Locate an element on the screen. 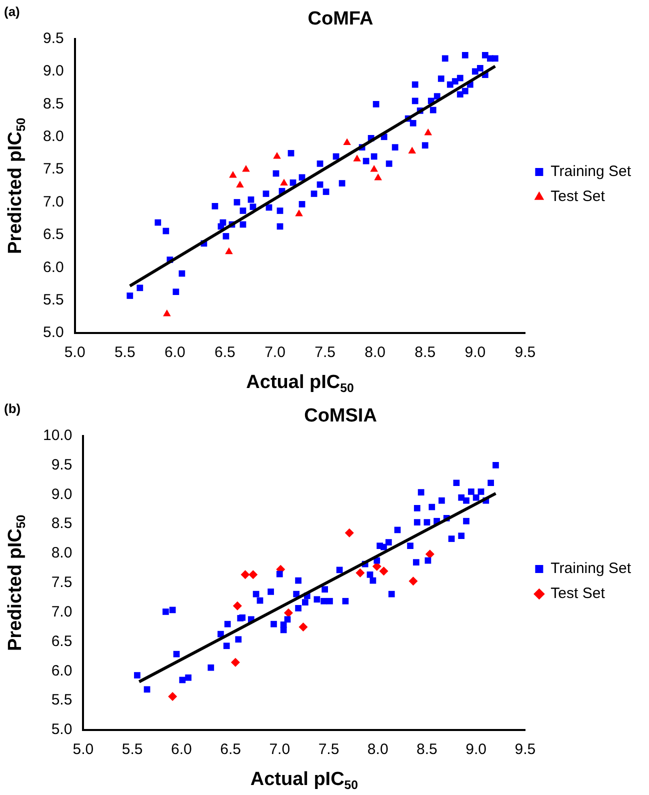 This screenshot has width=649, height=795. chart-title: CoMSIA is located at coordinates (341, 416).